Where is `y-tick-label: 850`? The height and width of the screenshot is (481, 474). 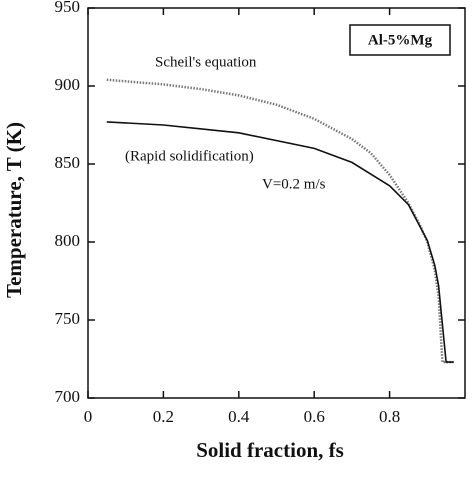
y-tick-label: 850 is located at coordinates (68, 162).